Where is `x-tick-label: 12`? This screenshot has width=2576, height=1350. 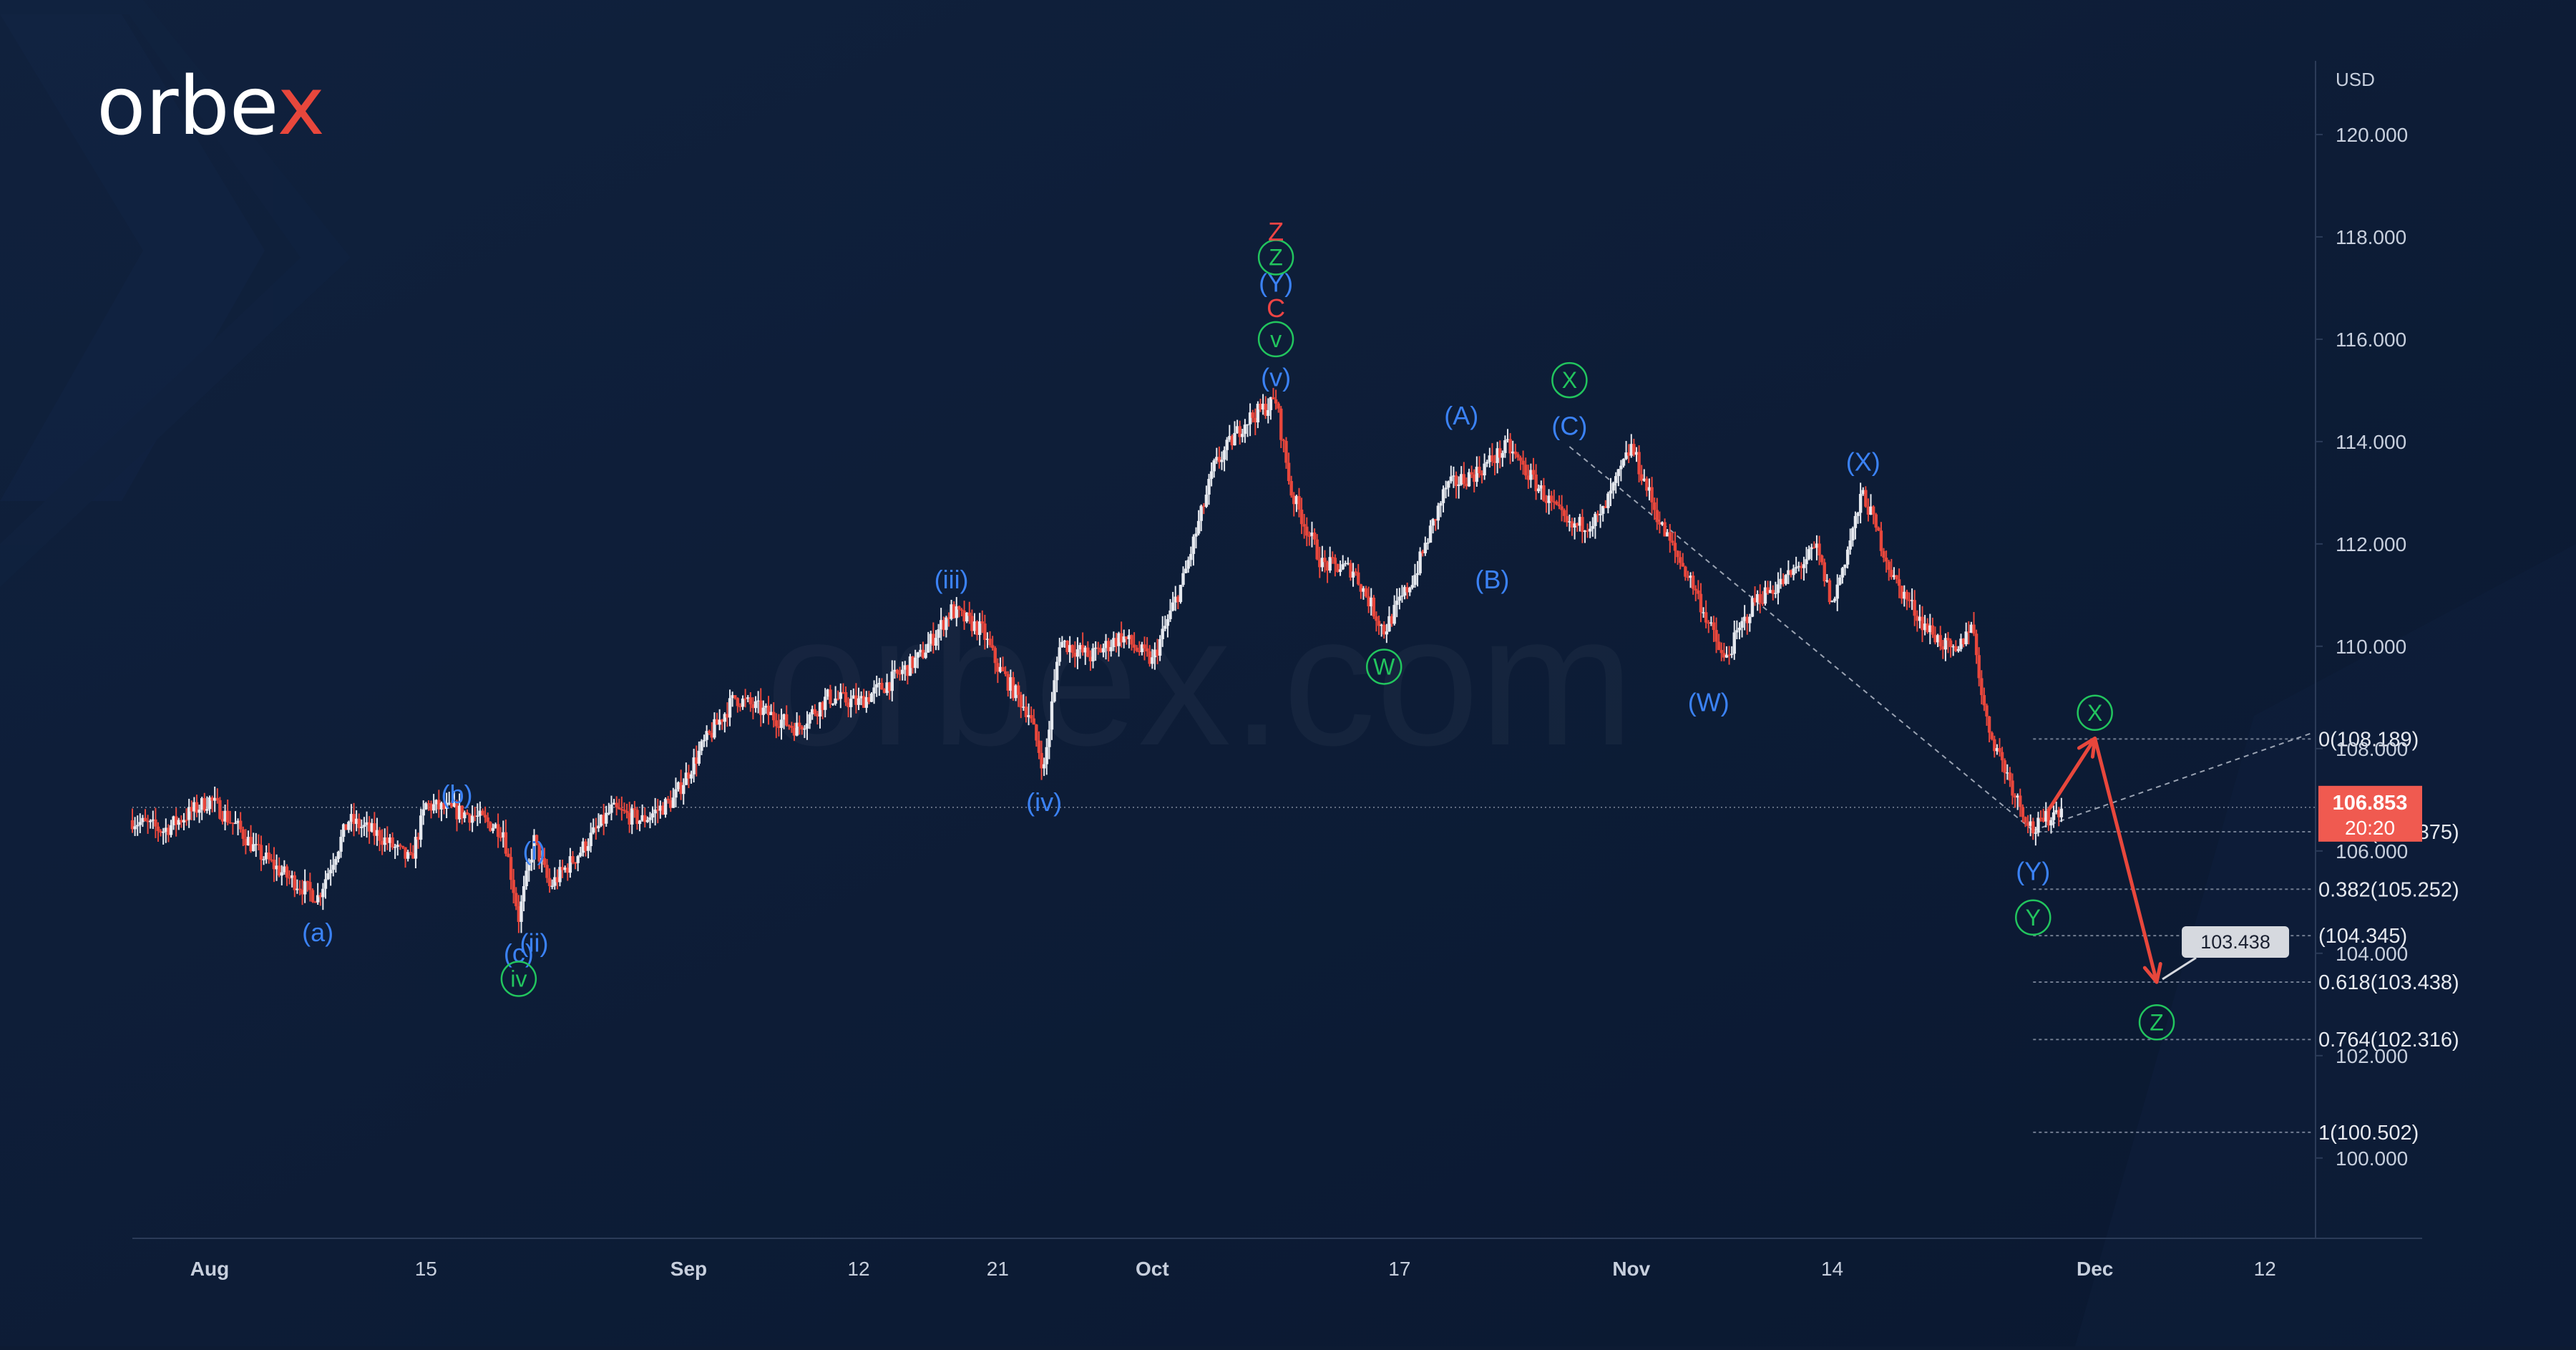 x-tick-label: 12 is located at coordinates (858, 1269).